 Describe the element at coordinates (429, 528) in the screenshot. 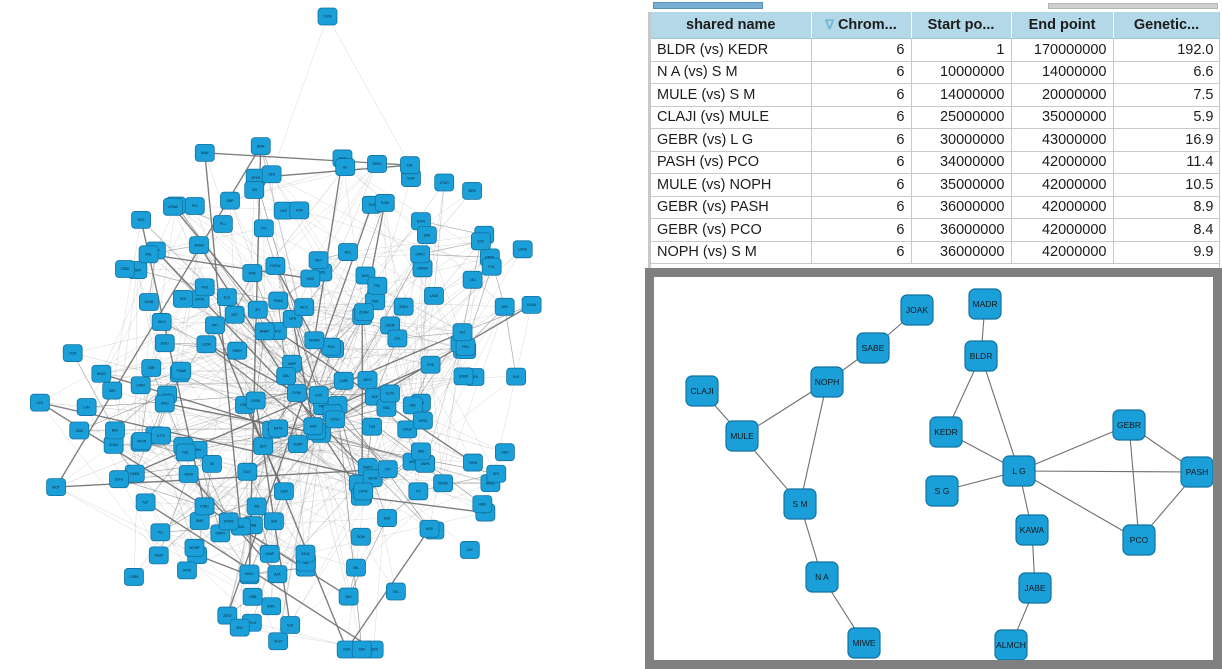

I see `graph-node: WCP` at that location.